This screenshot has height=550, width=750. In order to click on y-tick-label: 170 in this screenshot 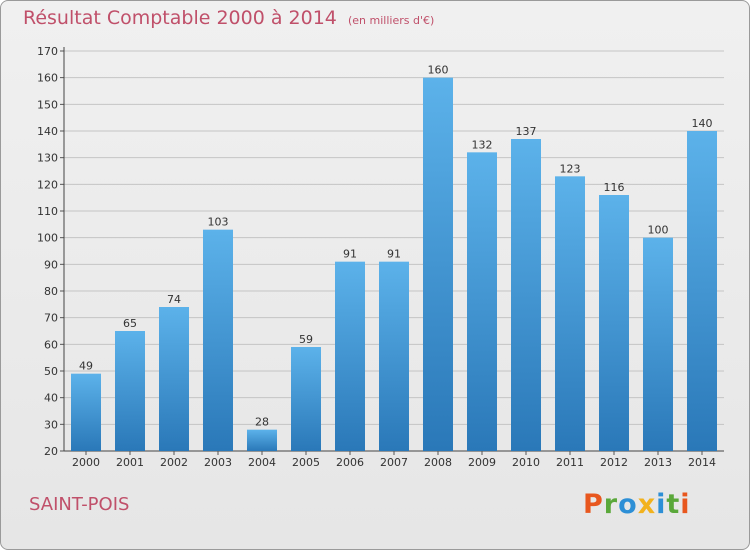, I will do `click(47, 51)`.